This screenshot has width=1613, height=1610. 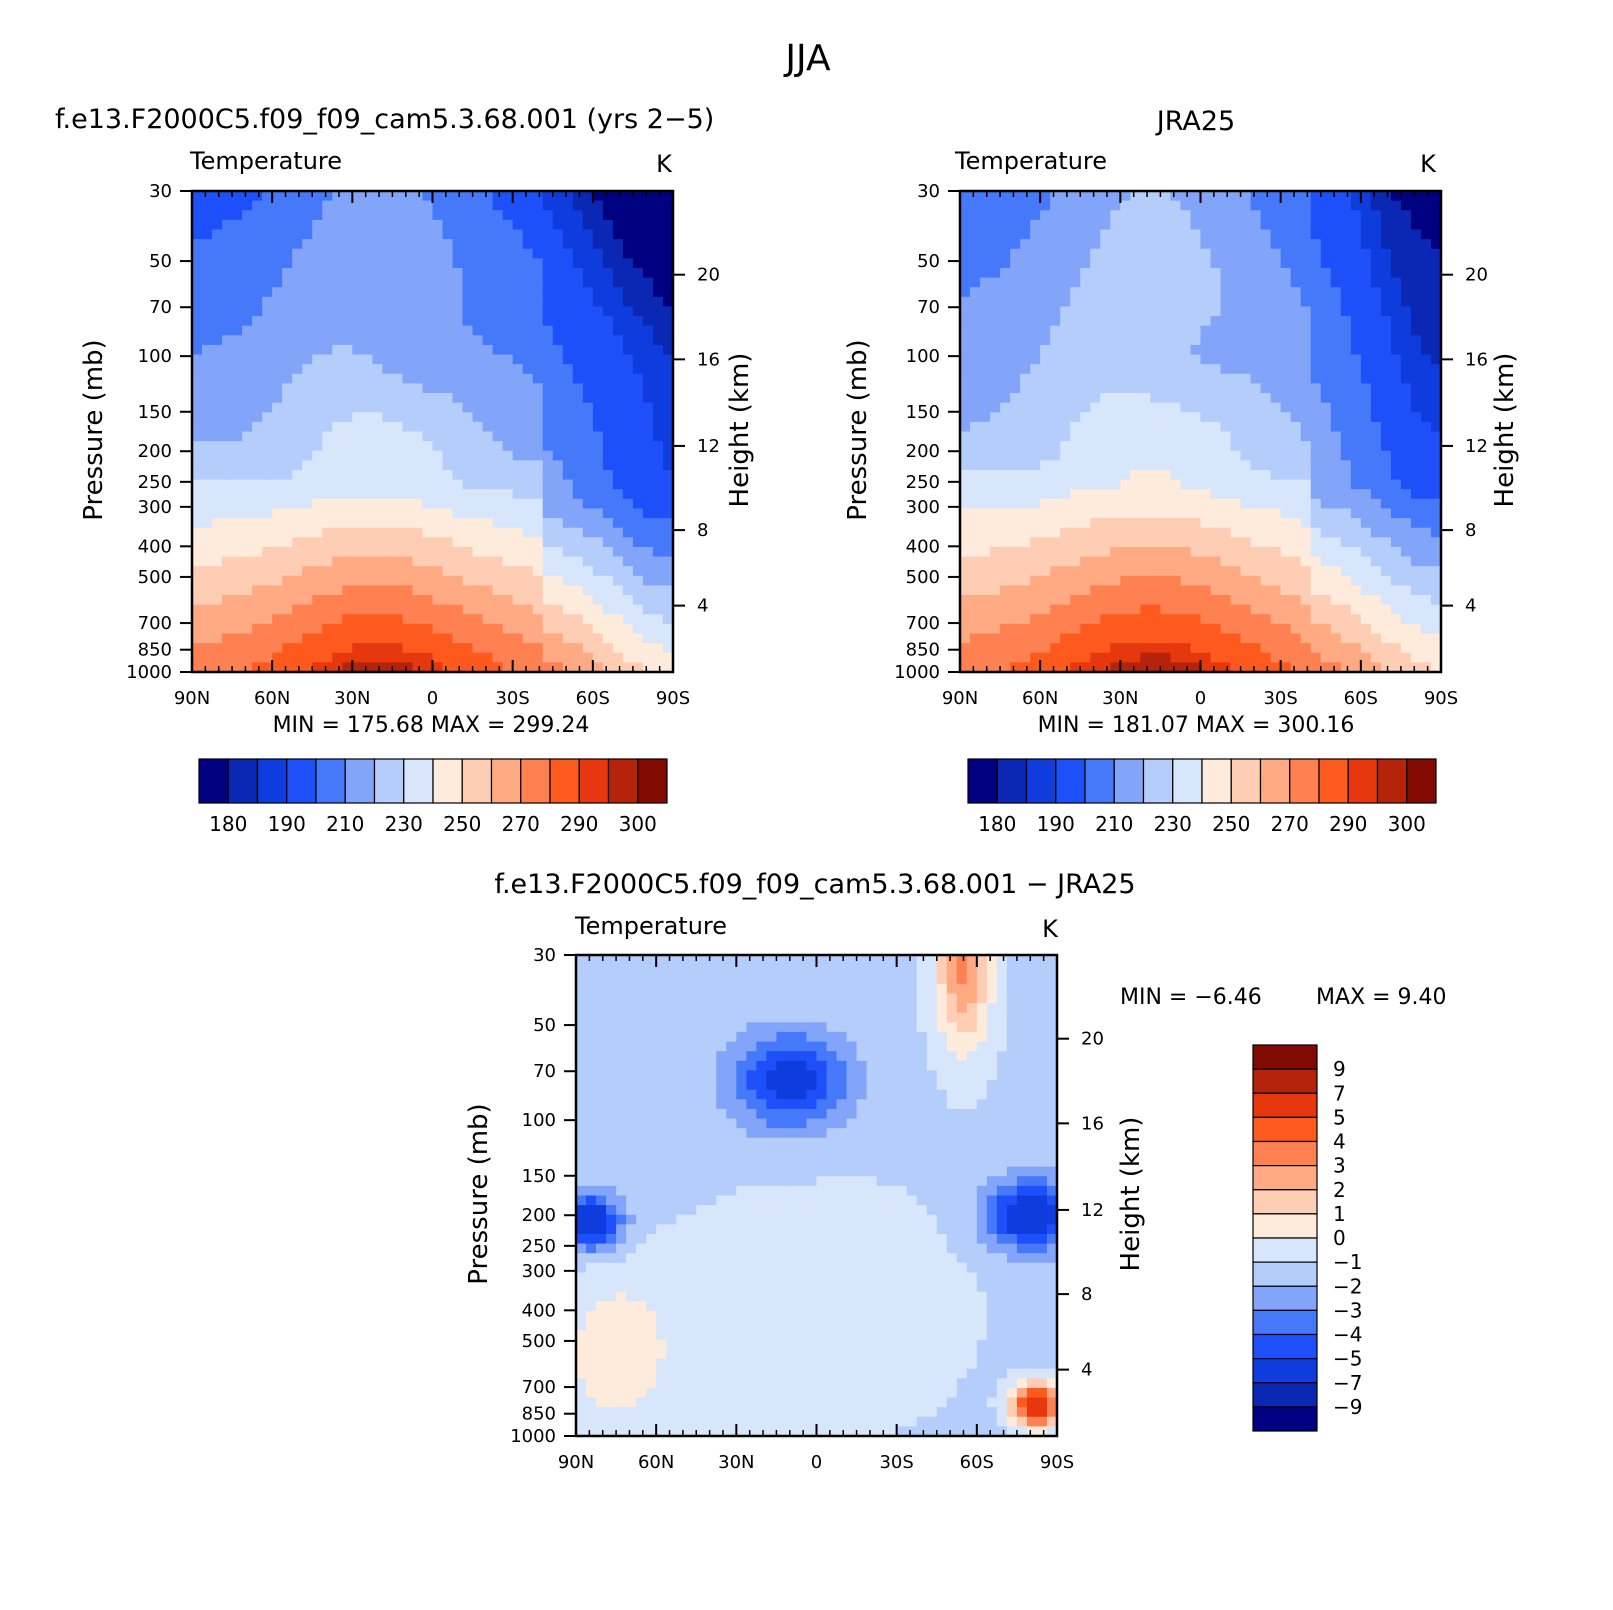 What do you see at coordinates (512, 698) in the screenshot?
I see `model-xtick-label: 30S` at bounding box center [512, 698].